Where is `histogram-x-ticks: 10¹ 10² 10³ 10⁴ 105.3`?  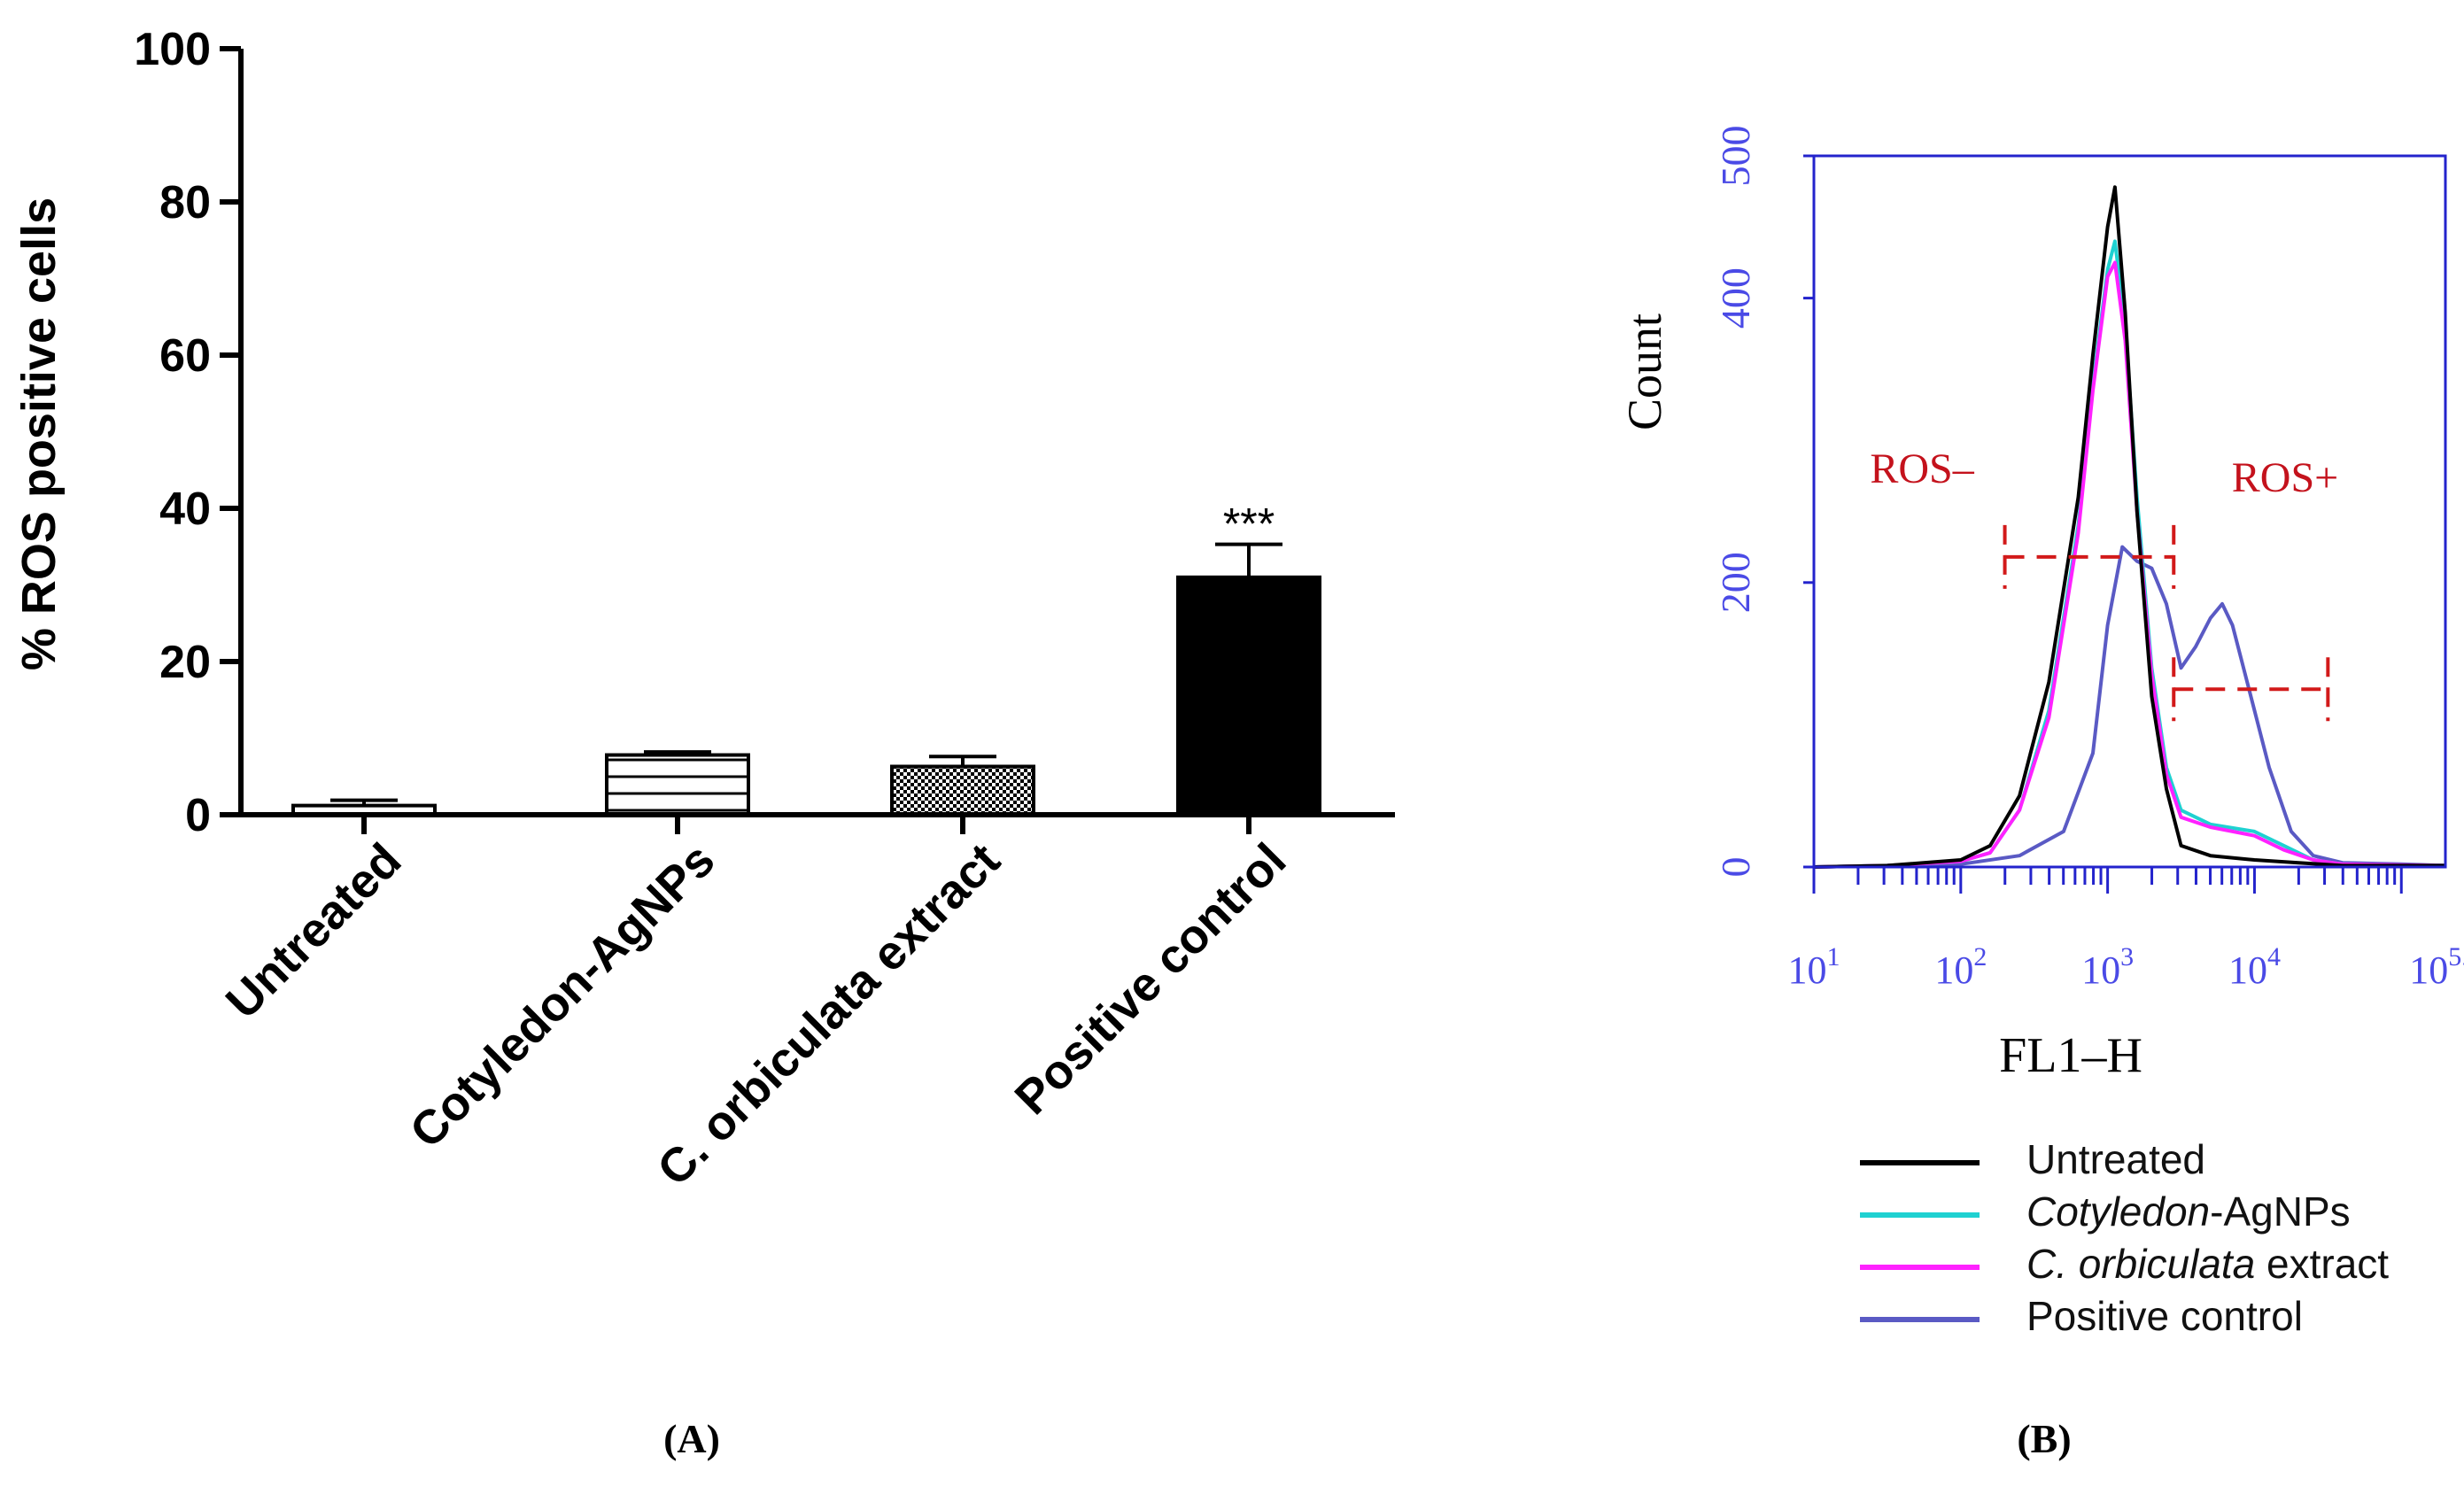 histogram-x-ticks: 10¹ 10² 10³ 10⁴ 105.3 is located at coordinates (2126, 929).